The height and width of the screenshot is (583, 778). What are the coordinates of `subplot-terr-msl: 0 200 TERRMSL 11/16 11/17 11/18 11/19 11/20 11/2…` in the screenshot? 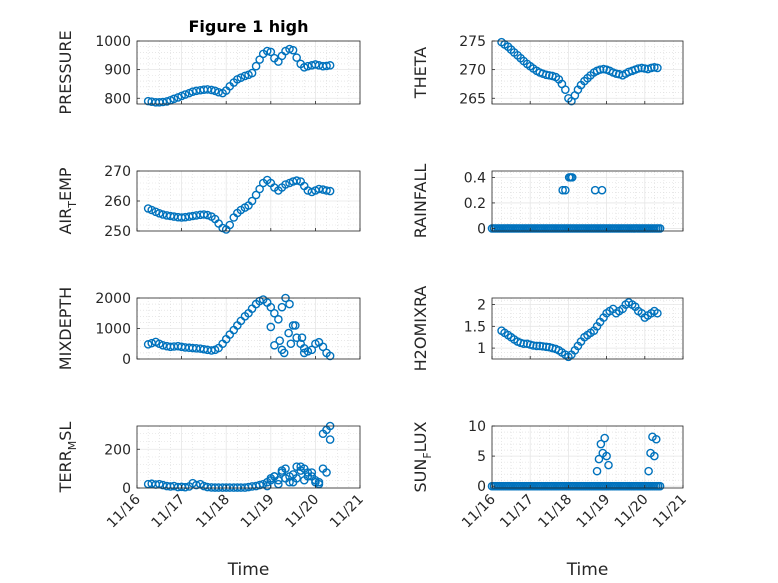 It's located at (211, 501).